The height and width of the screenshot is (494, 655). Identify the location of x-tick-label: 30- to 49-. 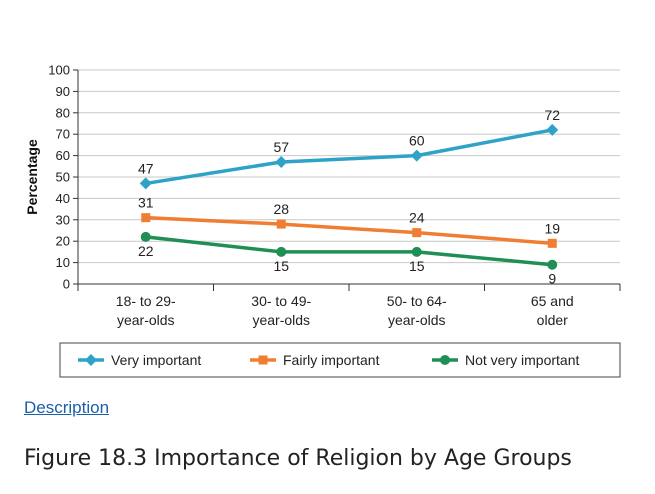
(281, 301).